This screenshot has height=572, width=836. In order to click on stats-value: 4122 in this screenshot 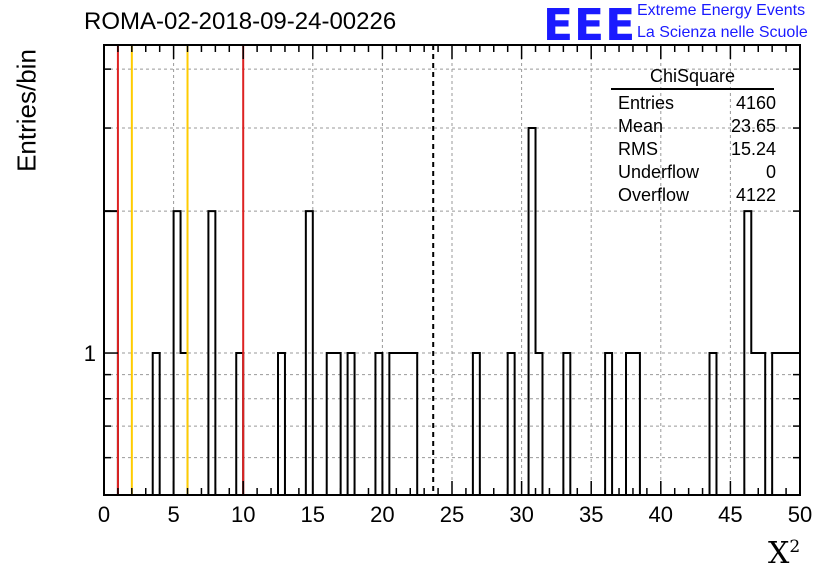, I will do `click(755, 195)`.